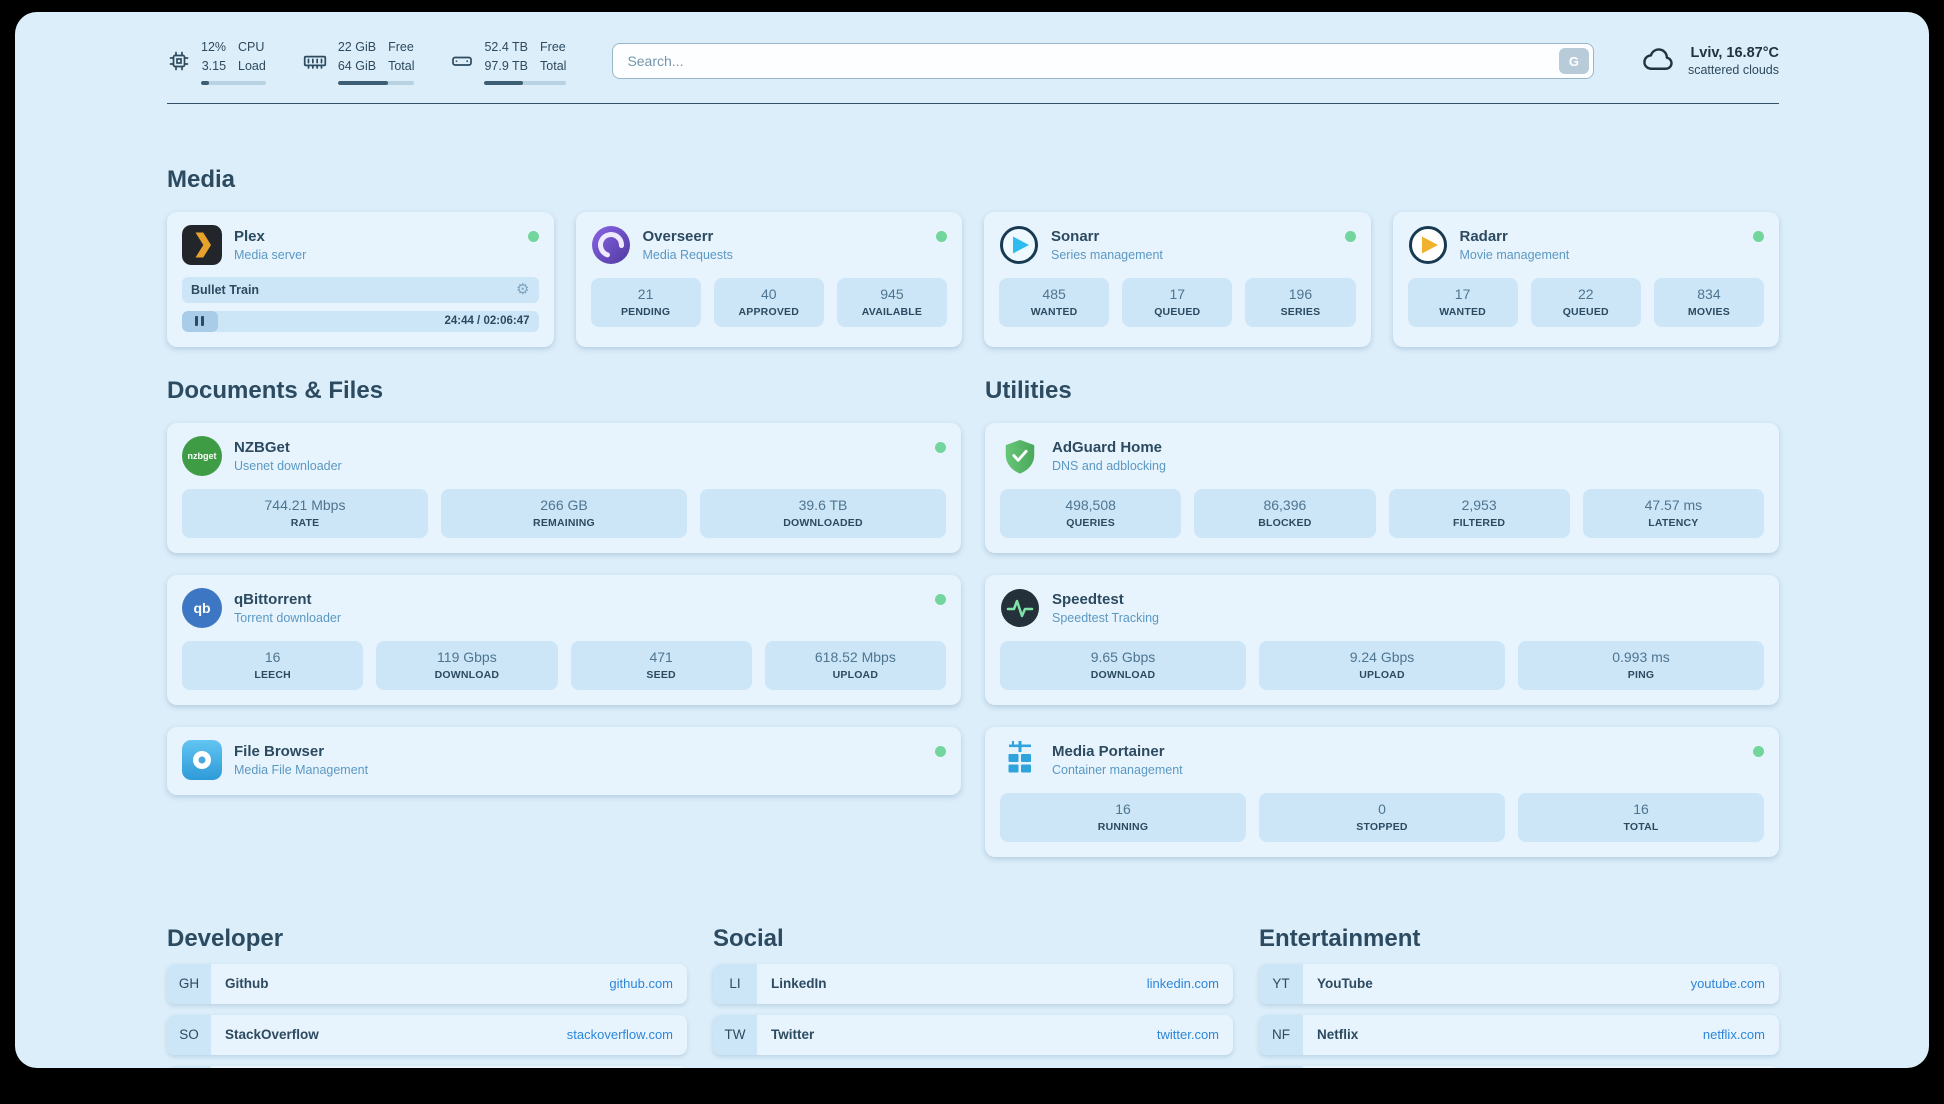  I want to click on nzbget-icon: nzbget, so click(202, 455).